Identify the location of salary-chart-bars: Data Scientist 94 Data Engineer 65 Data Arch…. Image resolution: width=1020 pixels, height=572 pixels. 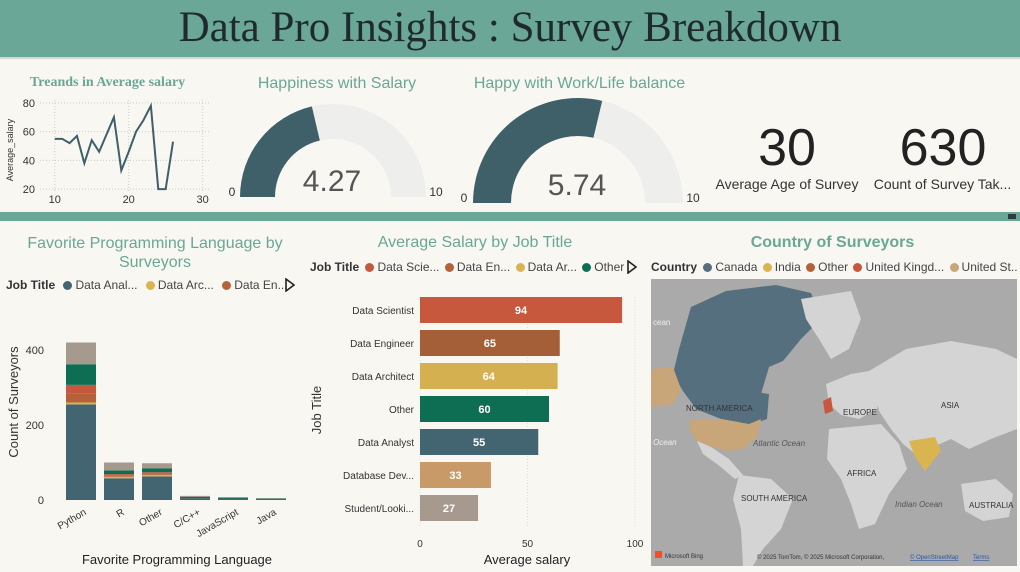
(483, 409).